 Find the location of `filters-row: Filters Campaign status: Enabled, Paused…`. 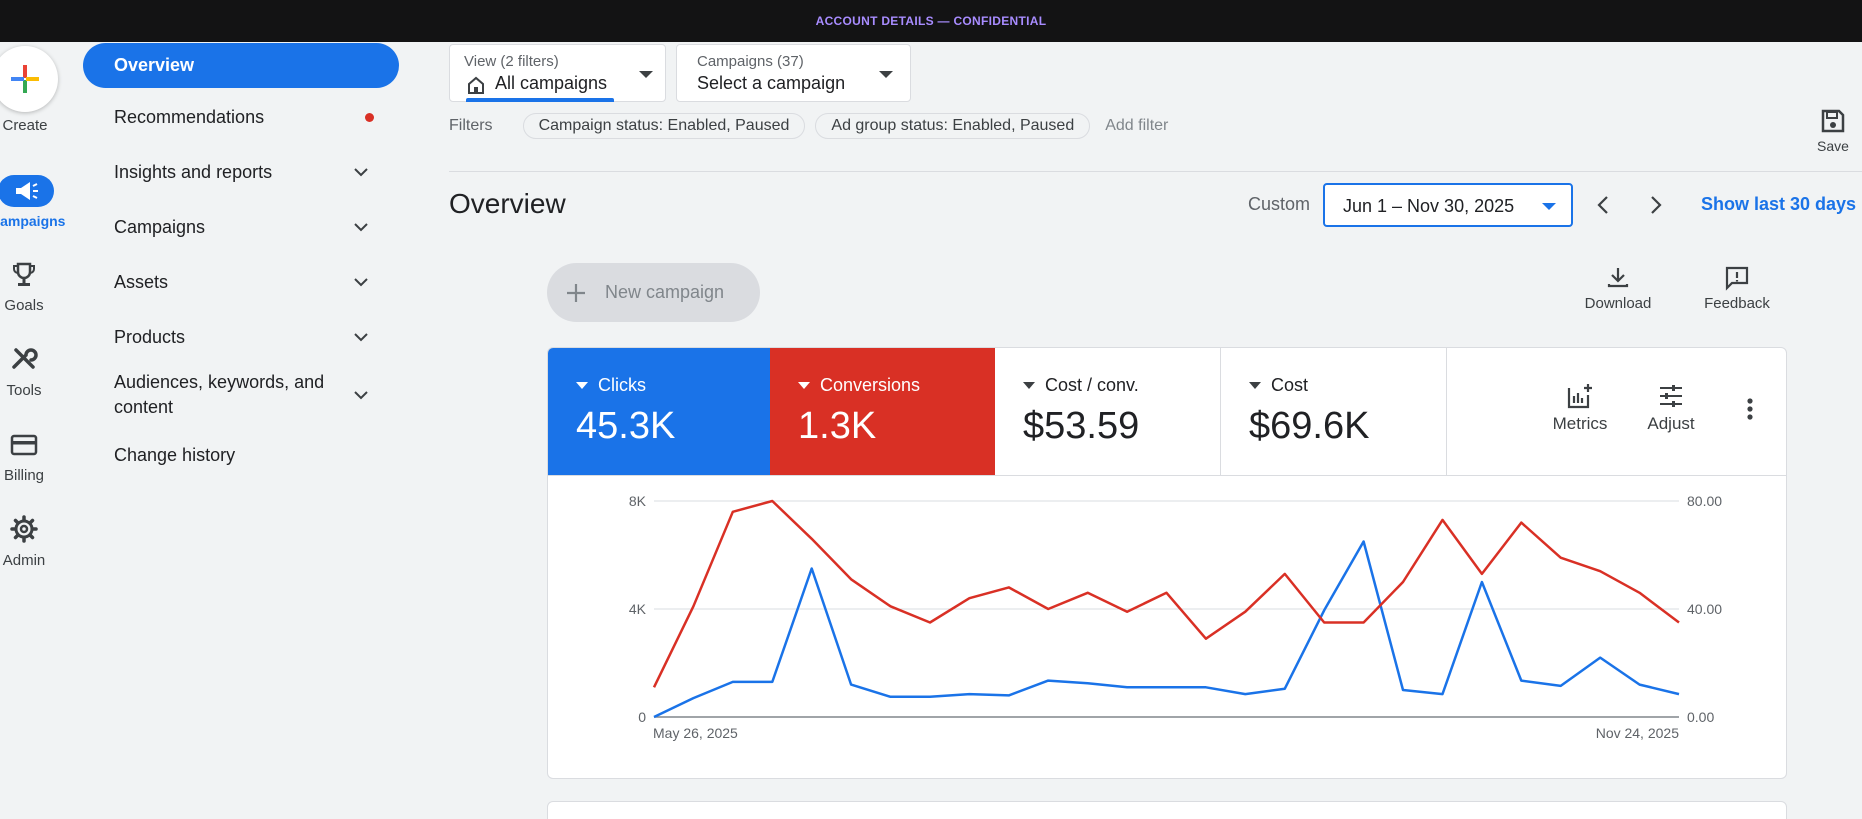

filters-row: Filters Campaign status: Enabled, Paused… is located at coordinates (808, 126).